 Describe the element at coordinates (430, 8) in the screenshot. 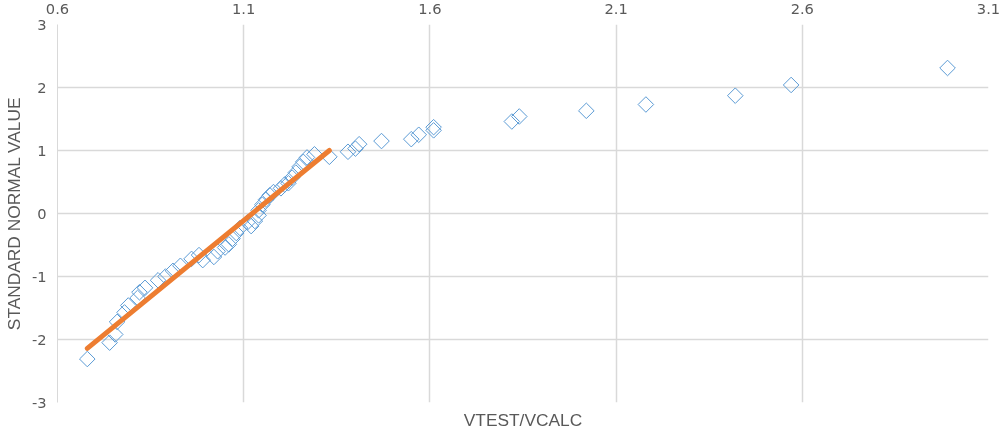

I see `x-tick-label: 1.6` at that location.